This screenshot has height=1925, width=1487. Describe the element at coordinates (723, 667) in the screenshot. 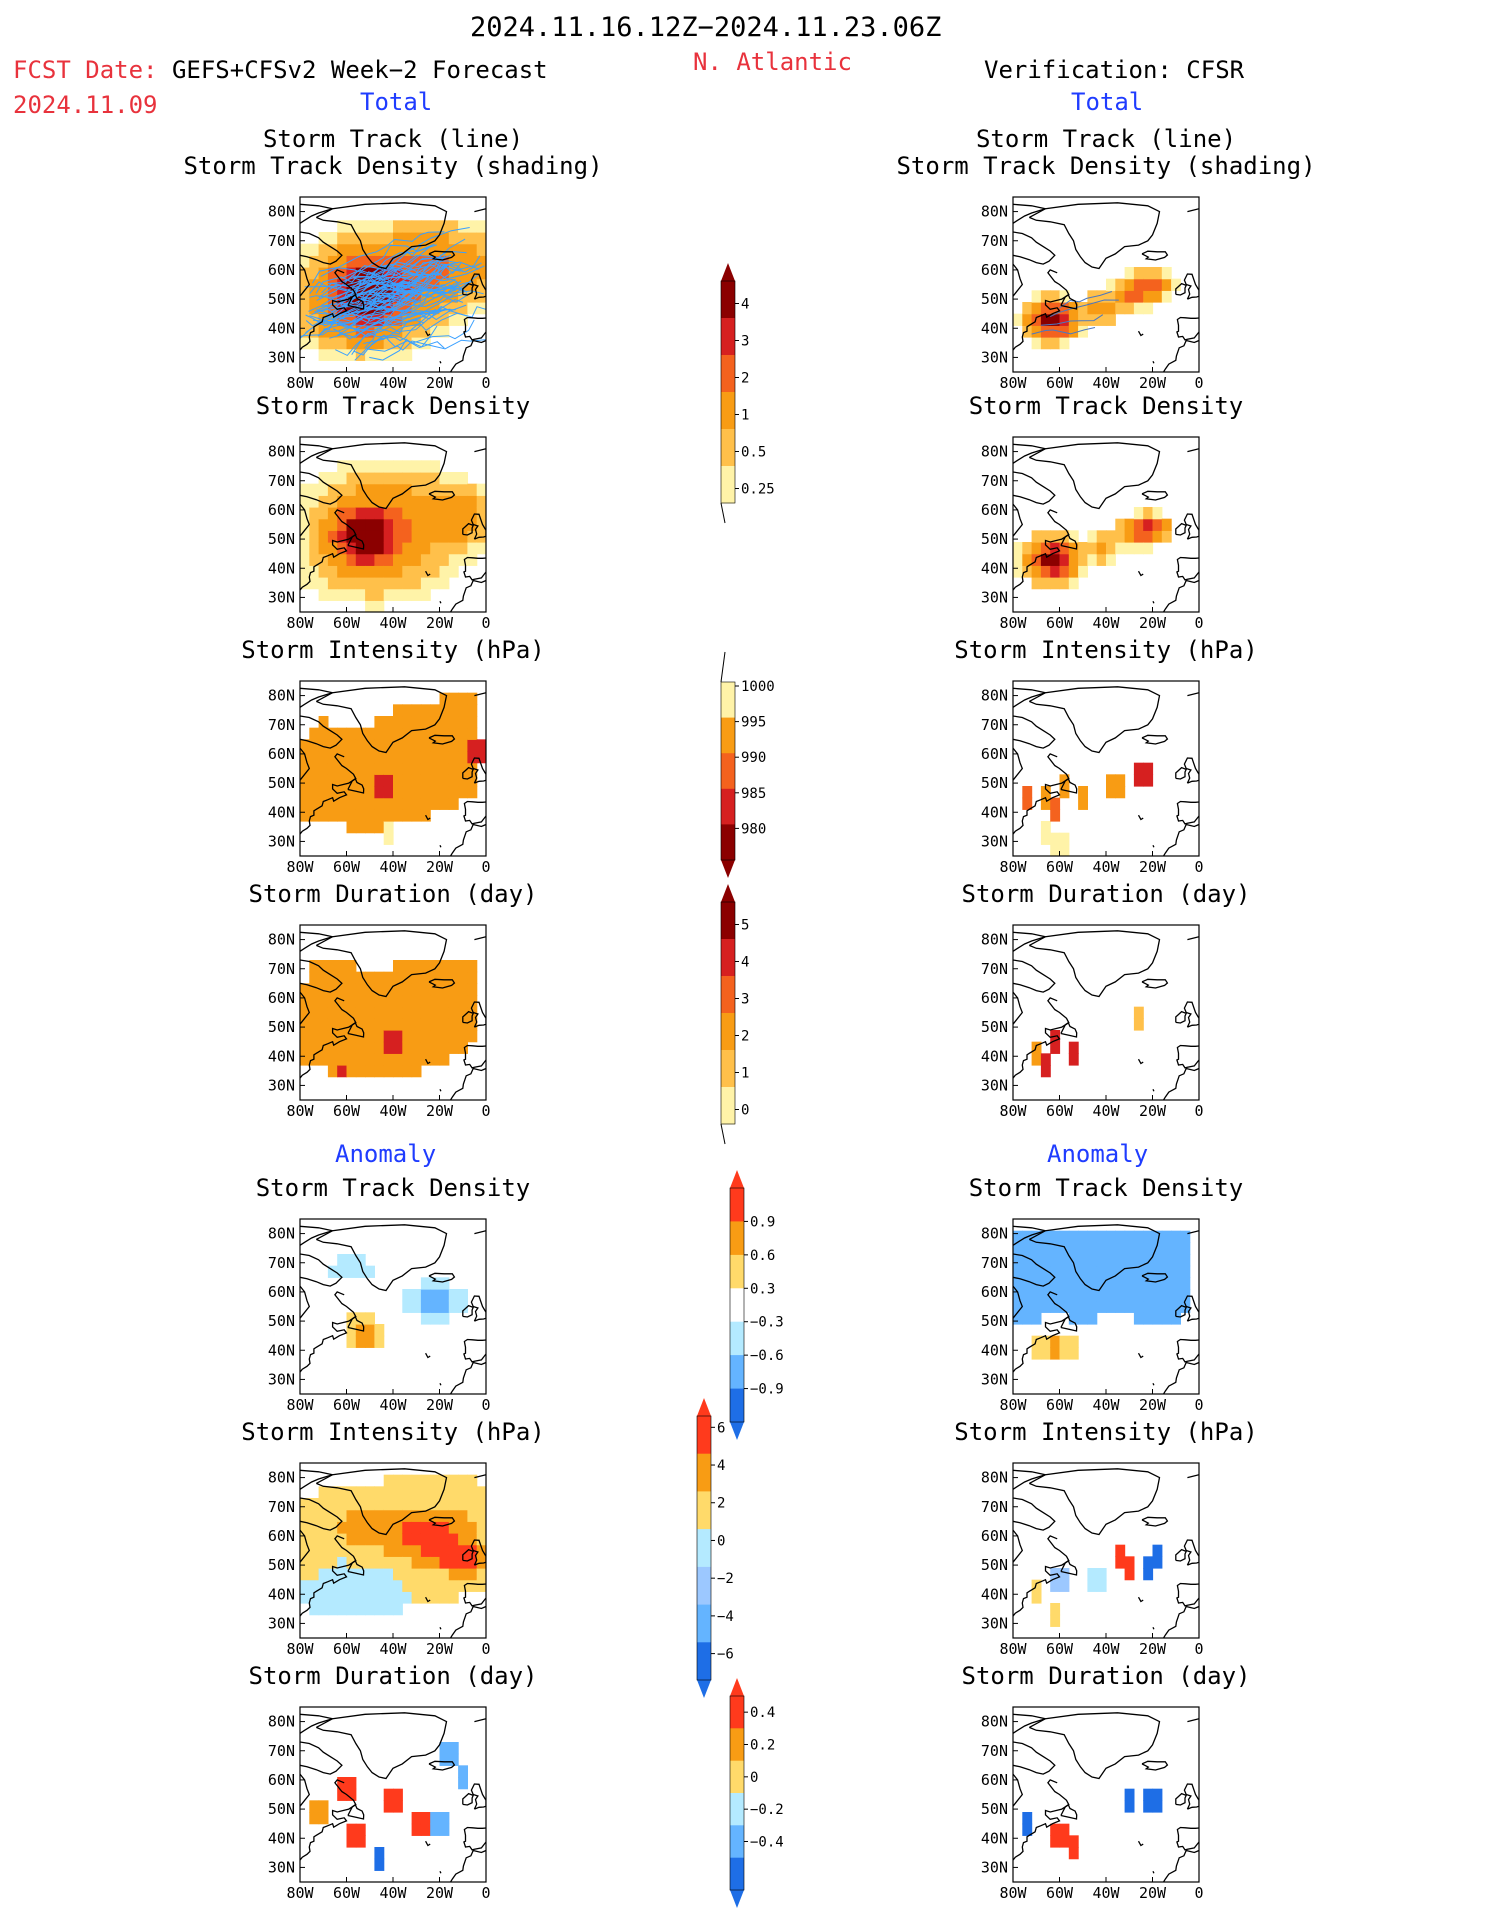

I see `colorbar-head` at that location.